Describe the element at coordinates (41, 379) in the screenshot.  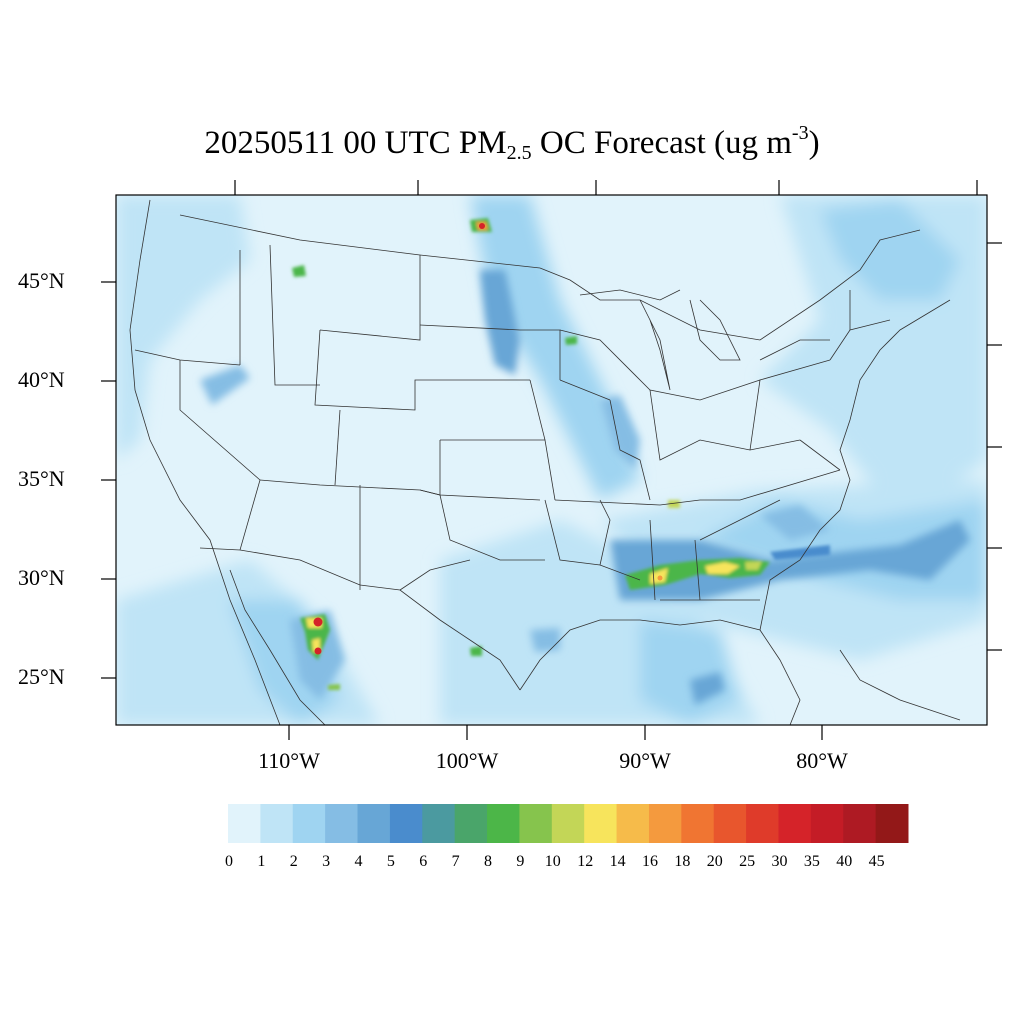
I see `lat-label-40: 40°N` at that location.